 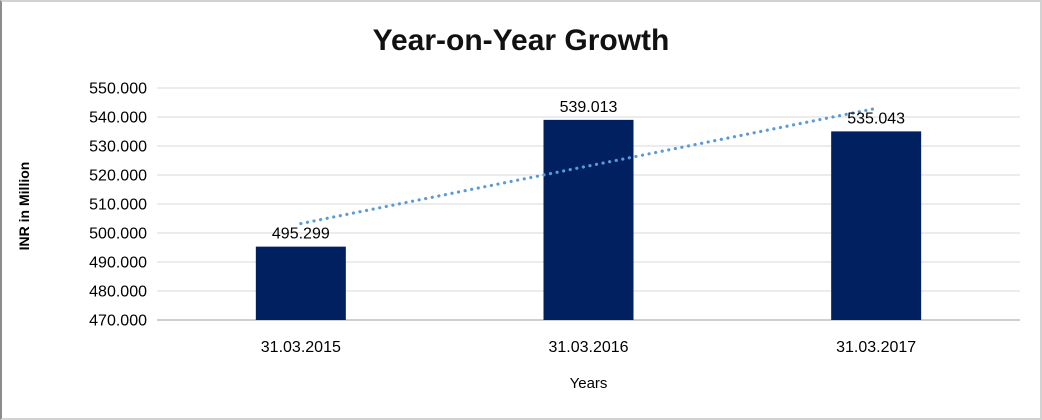 I want to click on bar-data-label: 535.043, so click(x=876, y=118).